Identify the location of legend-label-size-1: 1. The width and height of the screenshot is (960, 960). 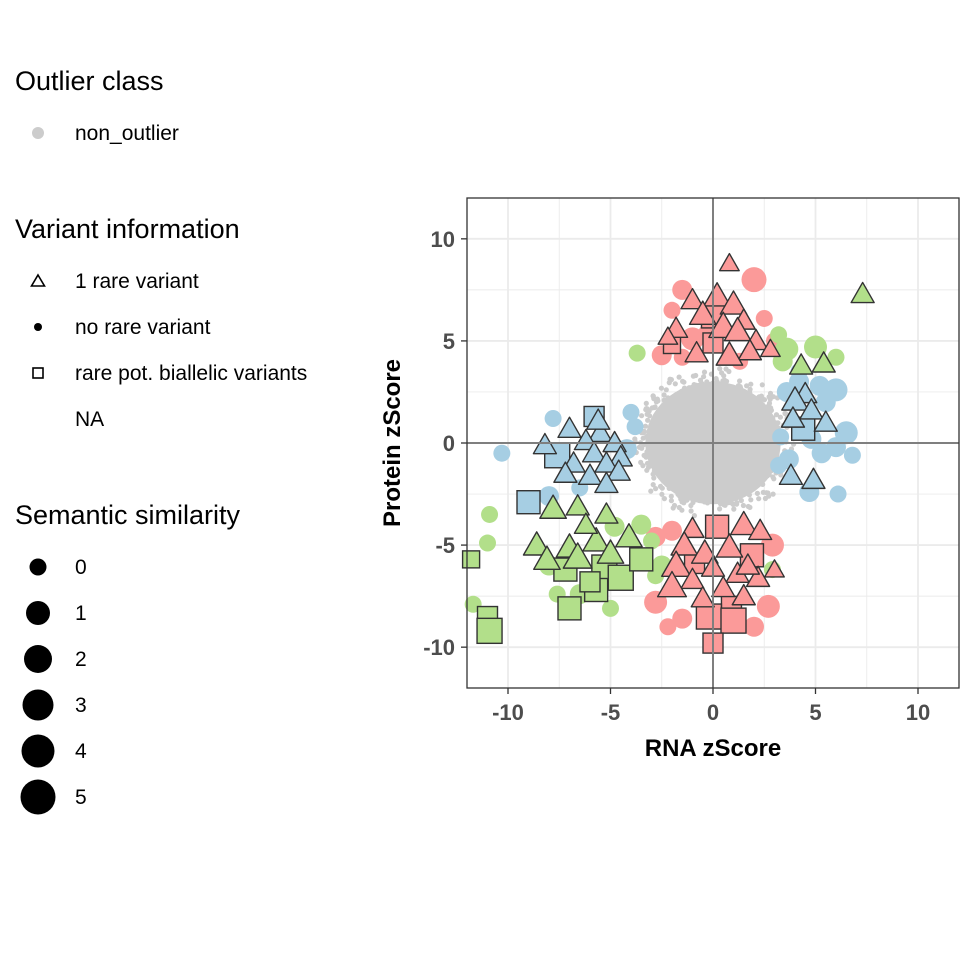
(81, 613).